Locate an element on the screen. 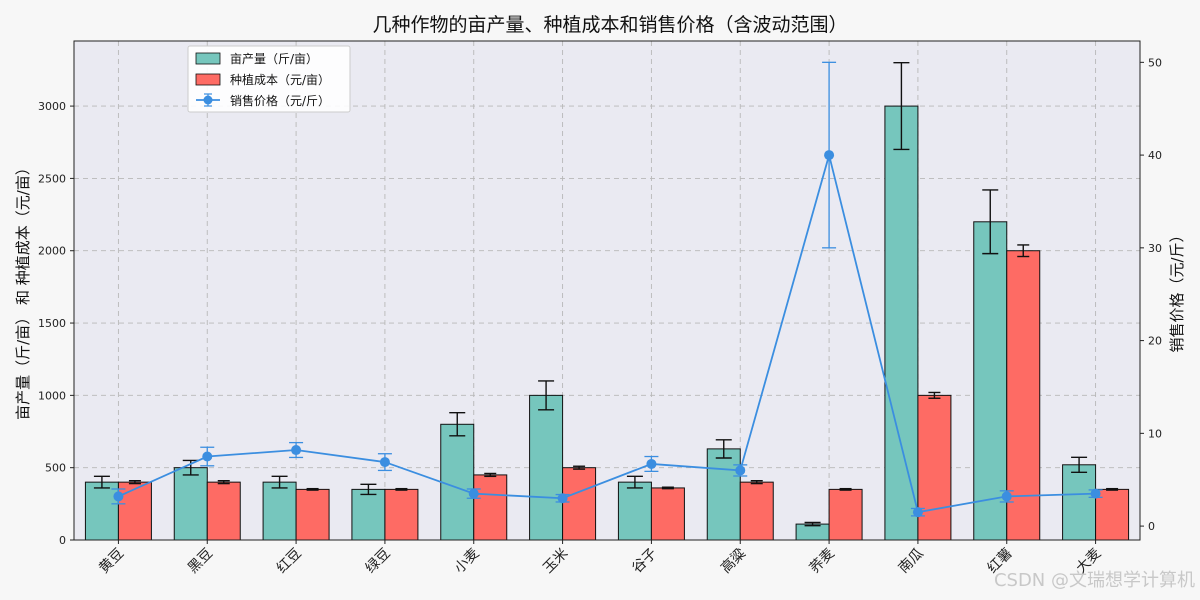  x-tick-label: 黄豆 is located at coordinates (111, 561).